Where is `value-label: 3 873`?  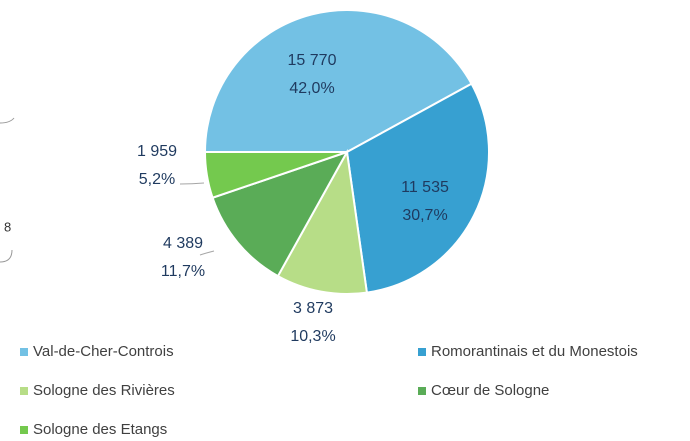
value-label: 3 873 is located at coordinates (313, 308).